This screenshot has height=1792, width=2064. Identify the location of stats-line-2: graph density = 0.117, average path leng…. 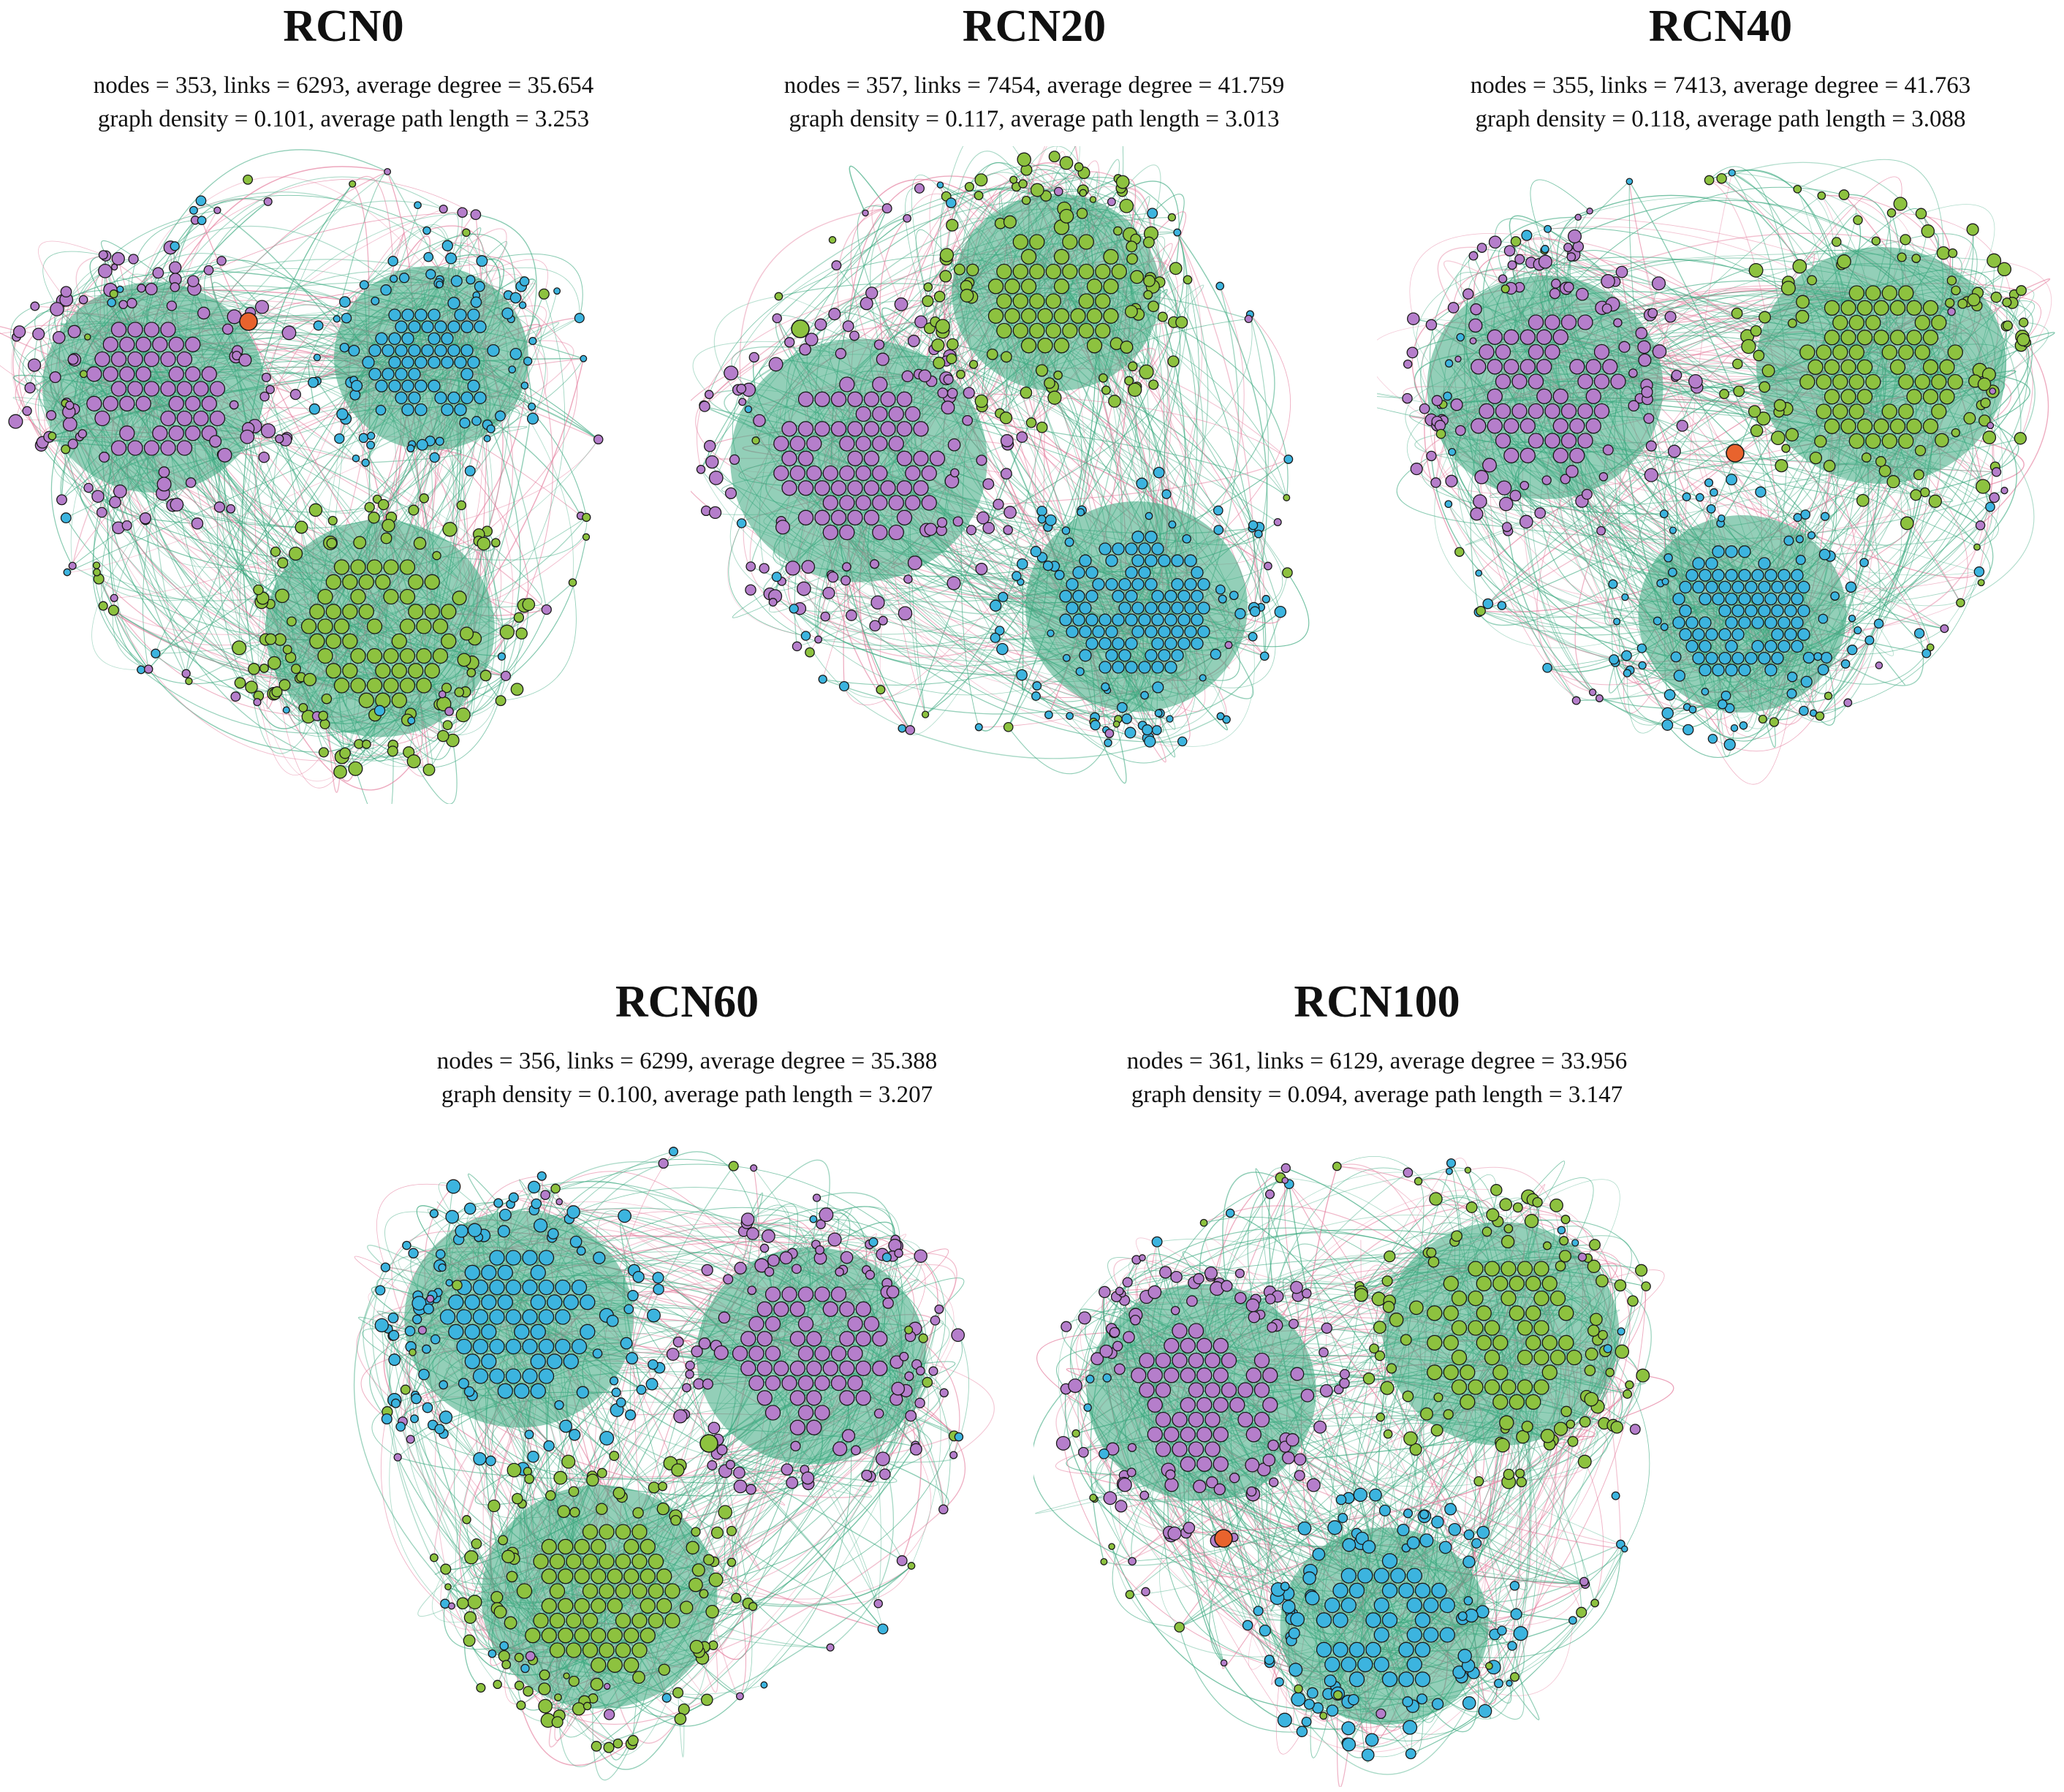
(1034, 119).